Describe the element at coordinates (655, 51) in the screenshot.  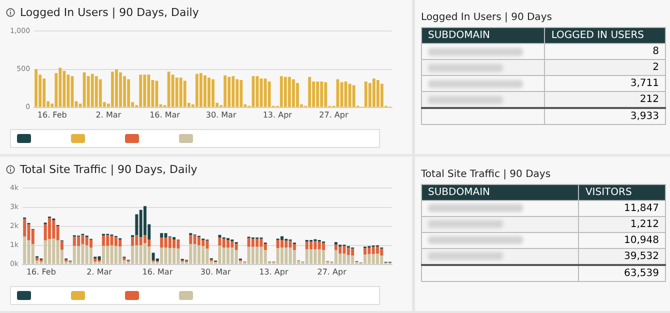
I see `text: 8` at that location.